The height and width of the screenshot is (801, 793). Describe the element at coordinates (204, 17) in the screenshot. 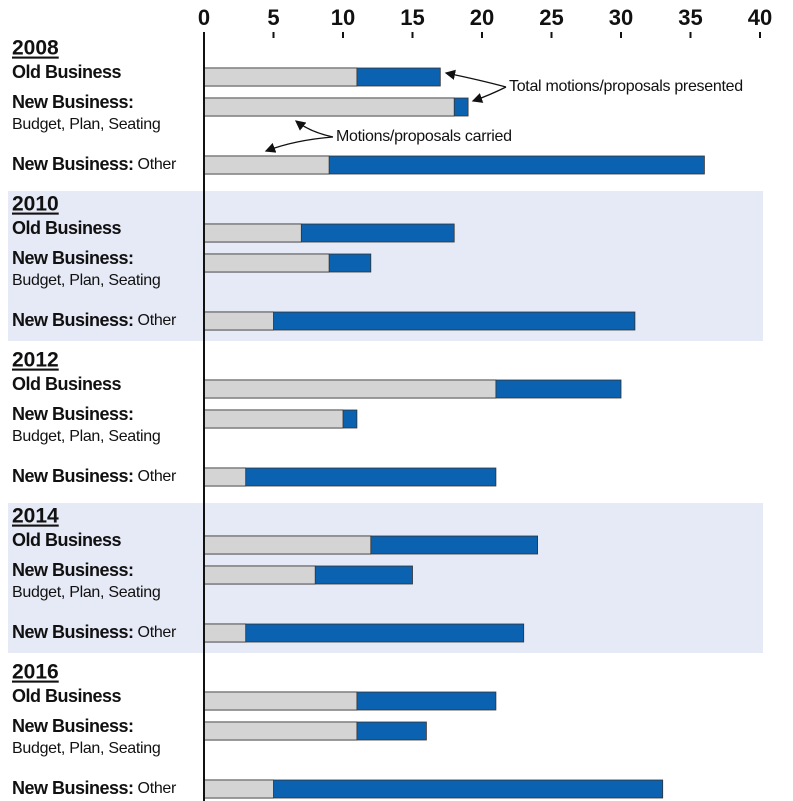

I see `x-tick-label: 0` at that location.